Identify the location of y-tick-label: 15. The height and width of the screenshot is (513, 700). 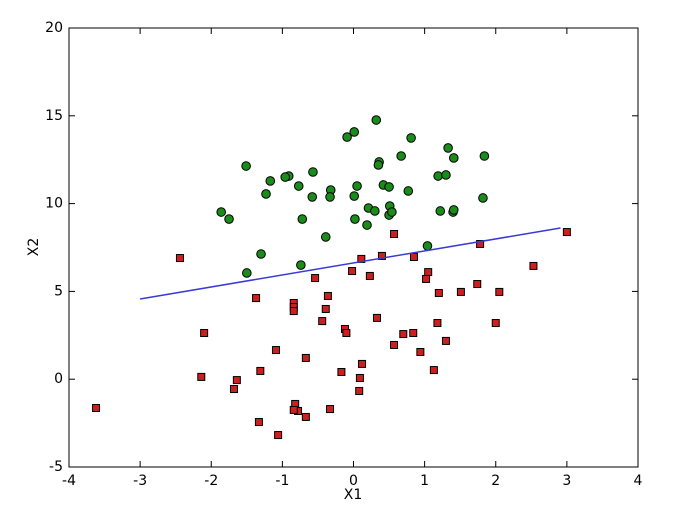
(54, 116).